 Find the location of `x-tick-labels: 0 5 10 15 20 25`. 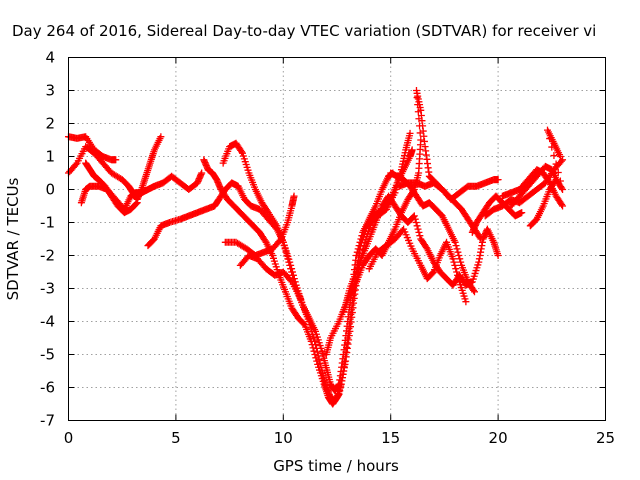

x-tick-labels: 0 5 10 15 20 25 is located at coordinates (339, 438).